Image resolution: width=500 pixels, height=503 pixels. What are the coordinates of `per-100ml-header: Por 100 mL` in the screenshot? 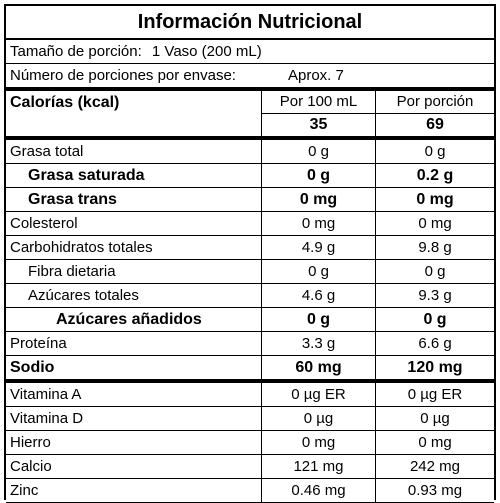 It's located at (318, 102).